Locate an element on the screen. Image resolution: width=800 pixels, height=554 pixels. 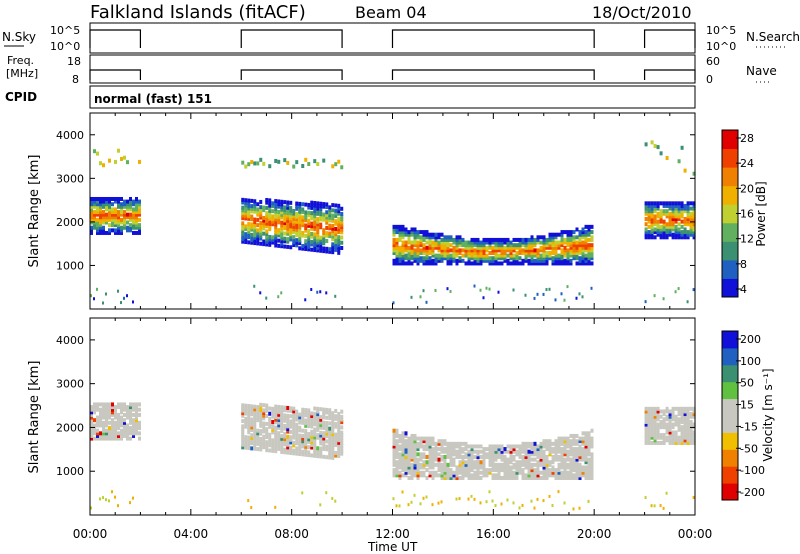
colorbar-tick-label: 50 is located at coordinates (747, 383).